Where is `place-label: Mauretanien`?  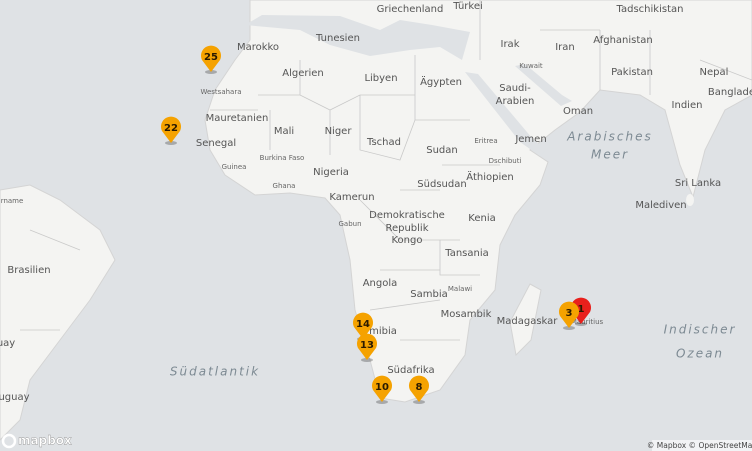 place-label: Mauretanien is located at coordinates (237, 118).